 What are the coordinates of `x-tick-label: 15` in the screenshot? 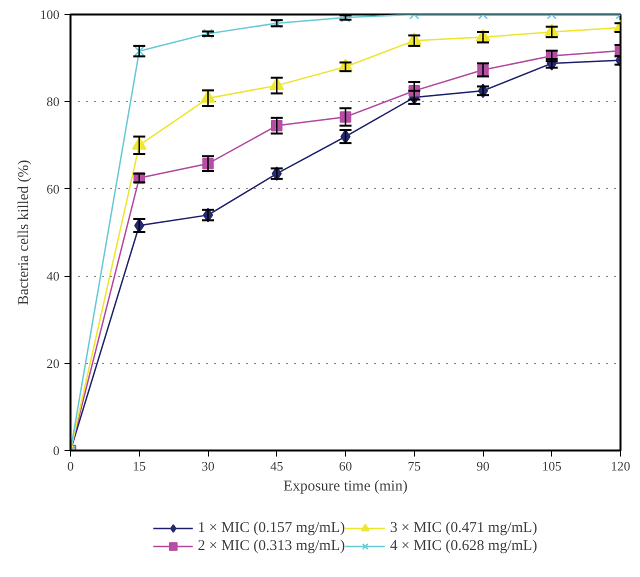 It's located at (139, 466).